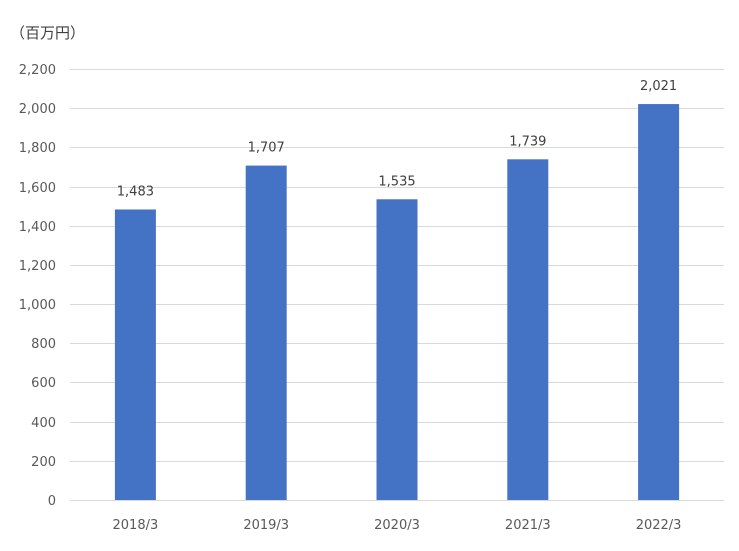  I want to click on bar-data-label: 1,535, so click(396, 181).